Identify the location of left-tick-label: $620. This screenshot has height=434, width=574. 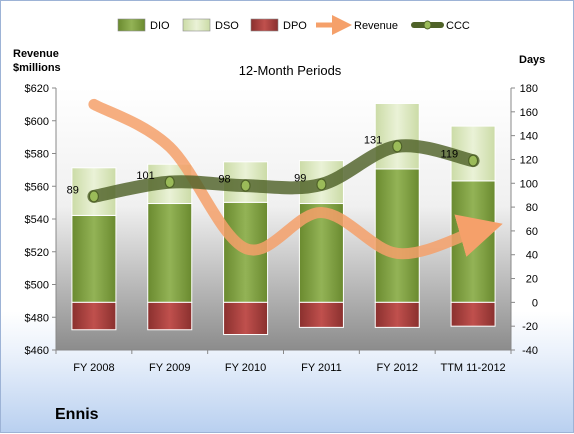
(37, 89).